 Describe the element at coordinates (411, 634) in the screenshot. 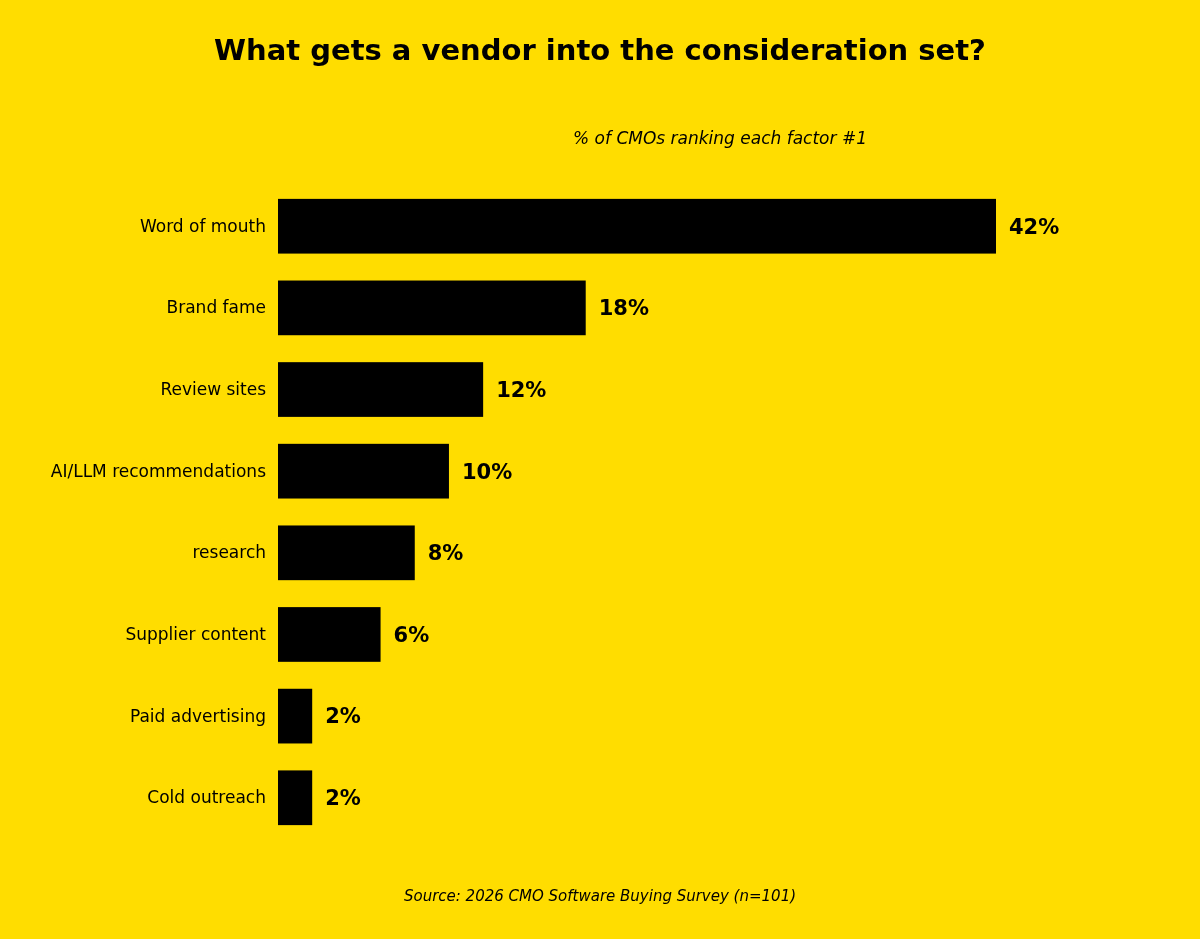

I see `data-label: 6%` at that location.